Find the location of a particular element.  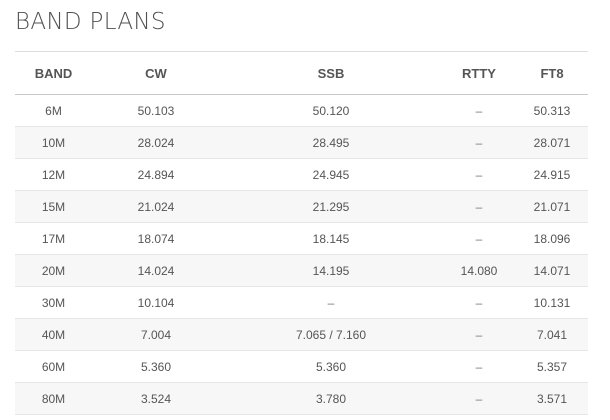

cell-ssb: 5.360 is located at coordinates (331, 366).